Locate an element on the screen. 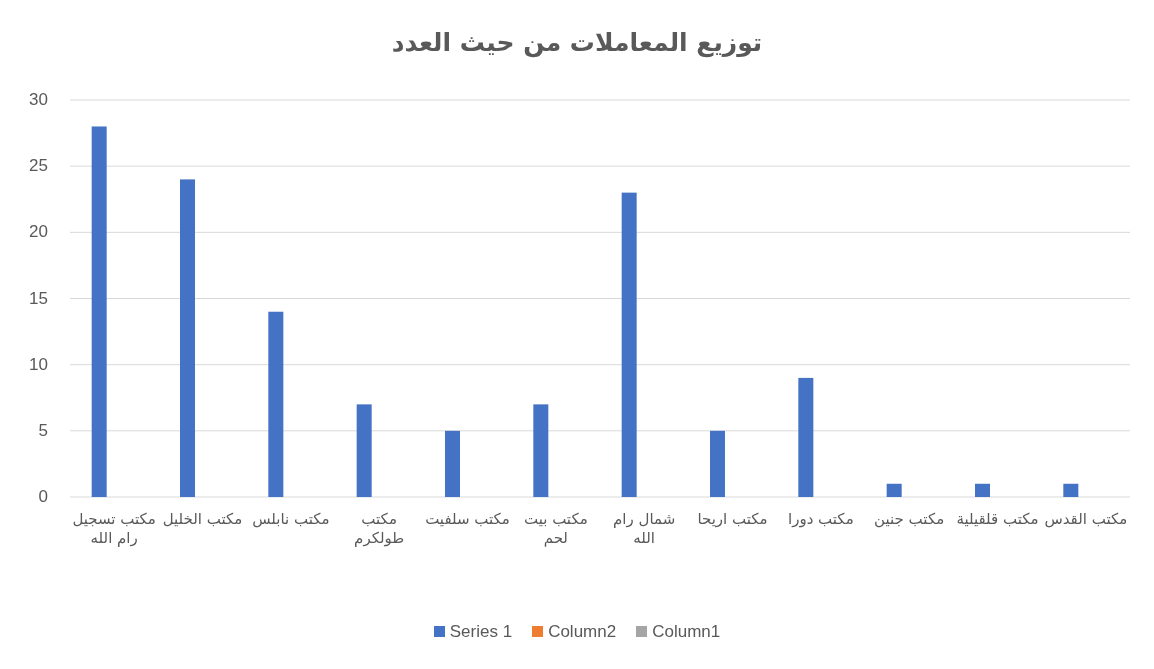 Image resolution: width=1154 pixels, height=669 pixels. legend-label: Series 1 is located at coordinates (481, 631).